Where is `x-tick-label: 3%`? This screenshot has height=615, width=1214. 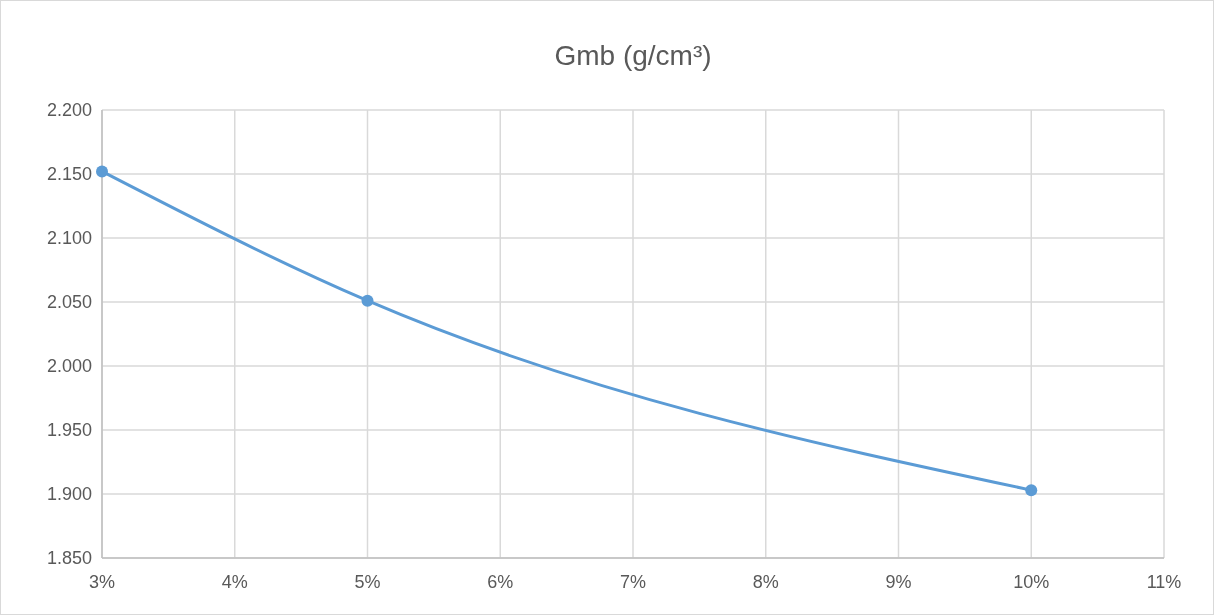
x-tick-label: 3% is located at coordinates (102, 582).